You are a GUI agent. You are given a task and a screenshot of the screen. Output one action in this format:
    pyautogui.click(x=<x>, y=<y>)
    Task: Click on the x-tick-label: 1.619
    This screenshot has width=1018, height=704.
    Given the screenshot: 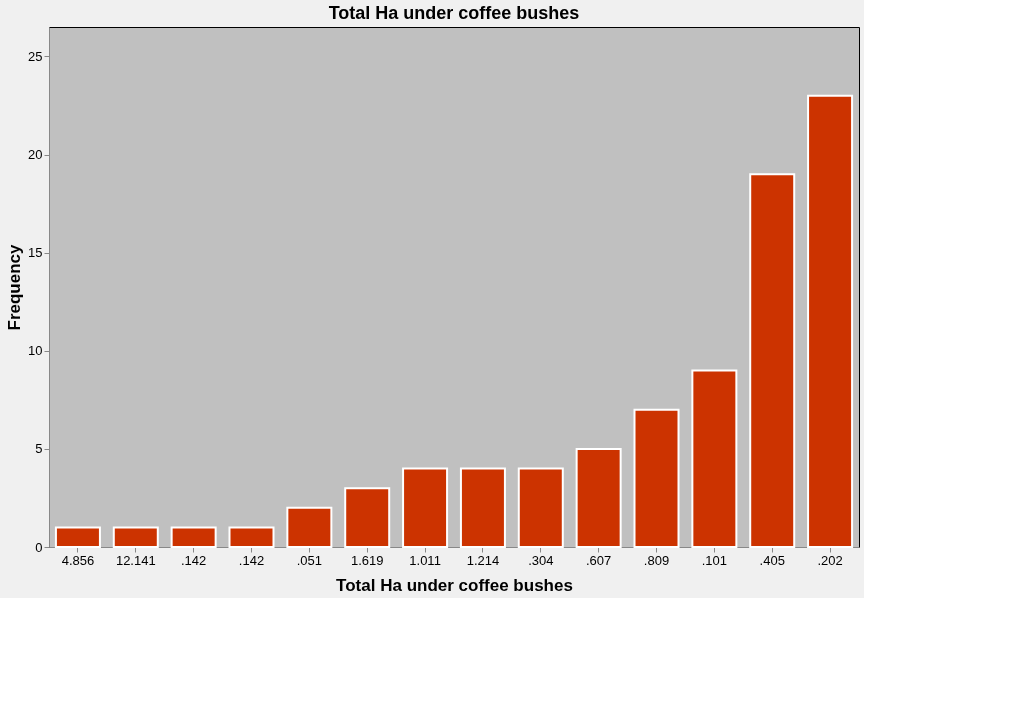 What is the action you would take?
    pyautogui.click(x=367, y=560)
    